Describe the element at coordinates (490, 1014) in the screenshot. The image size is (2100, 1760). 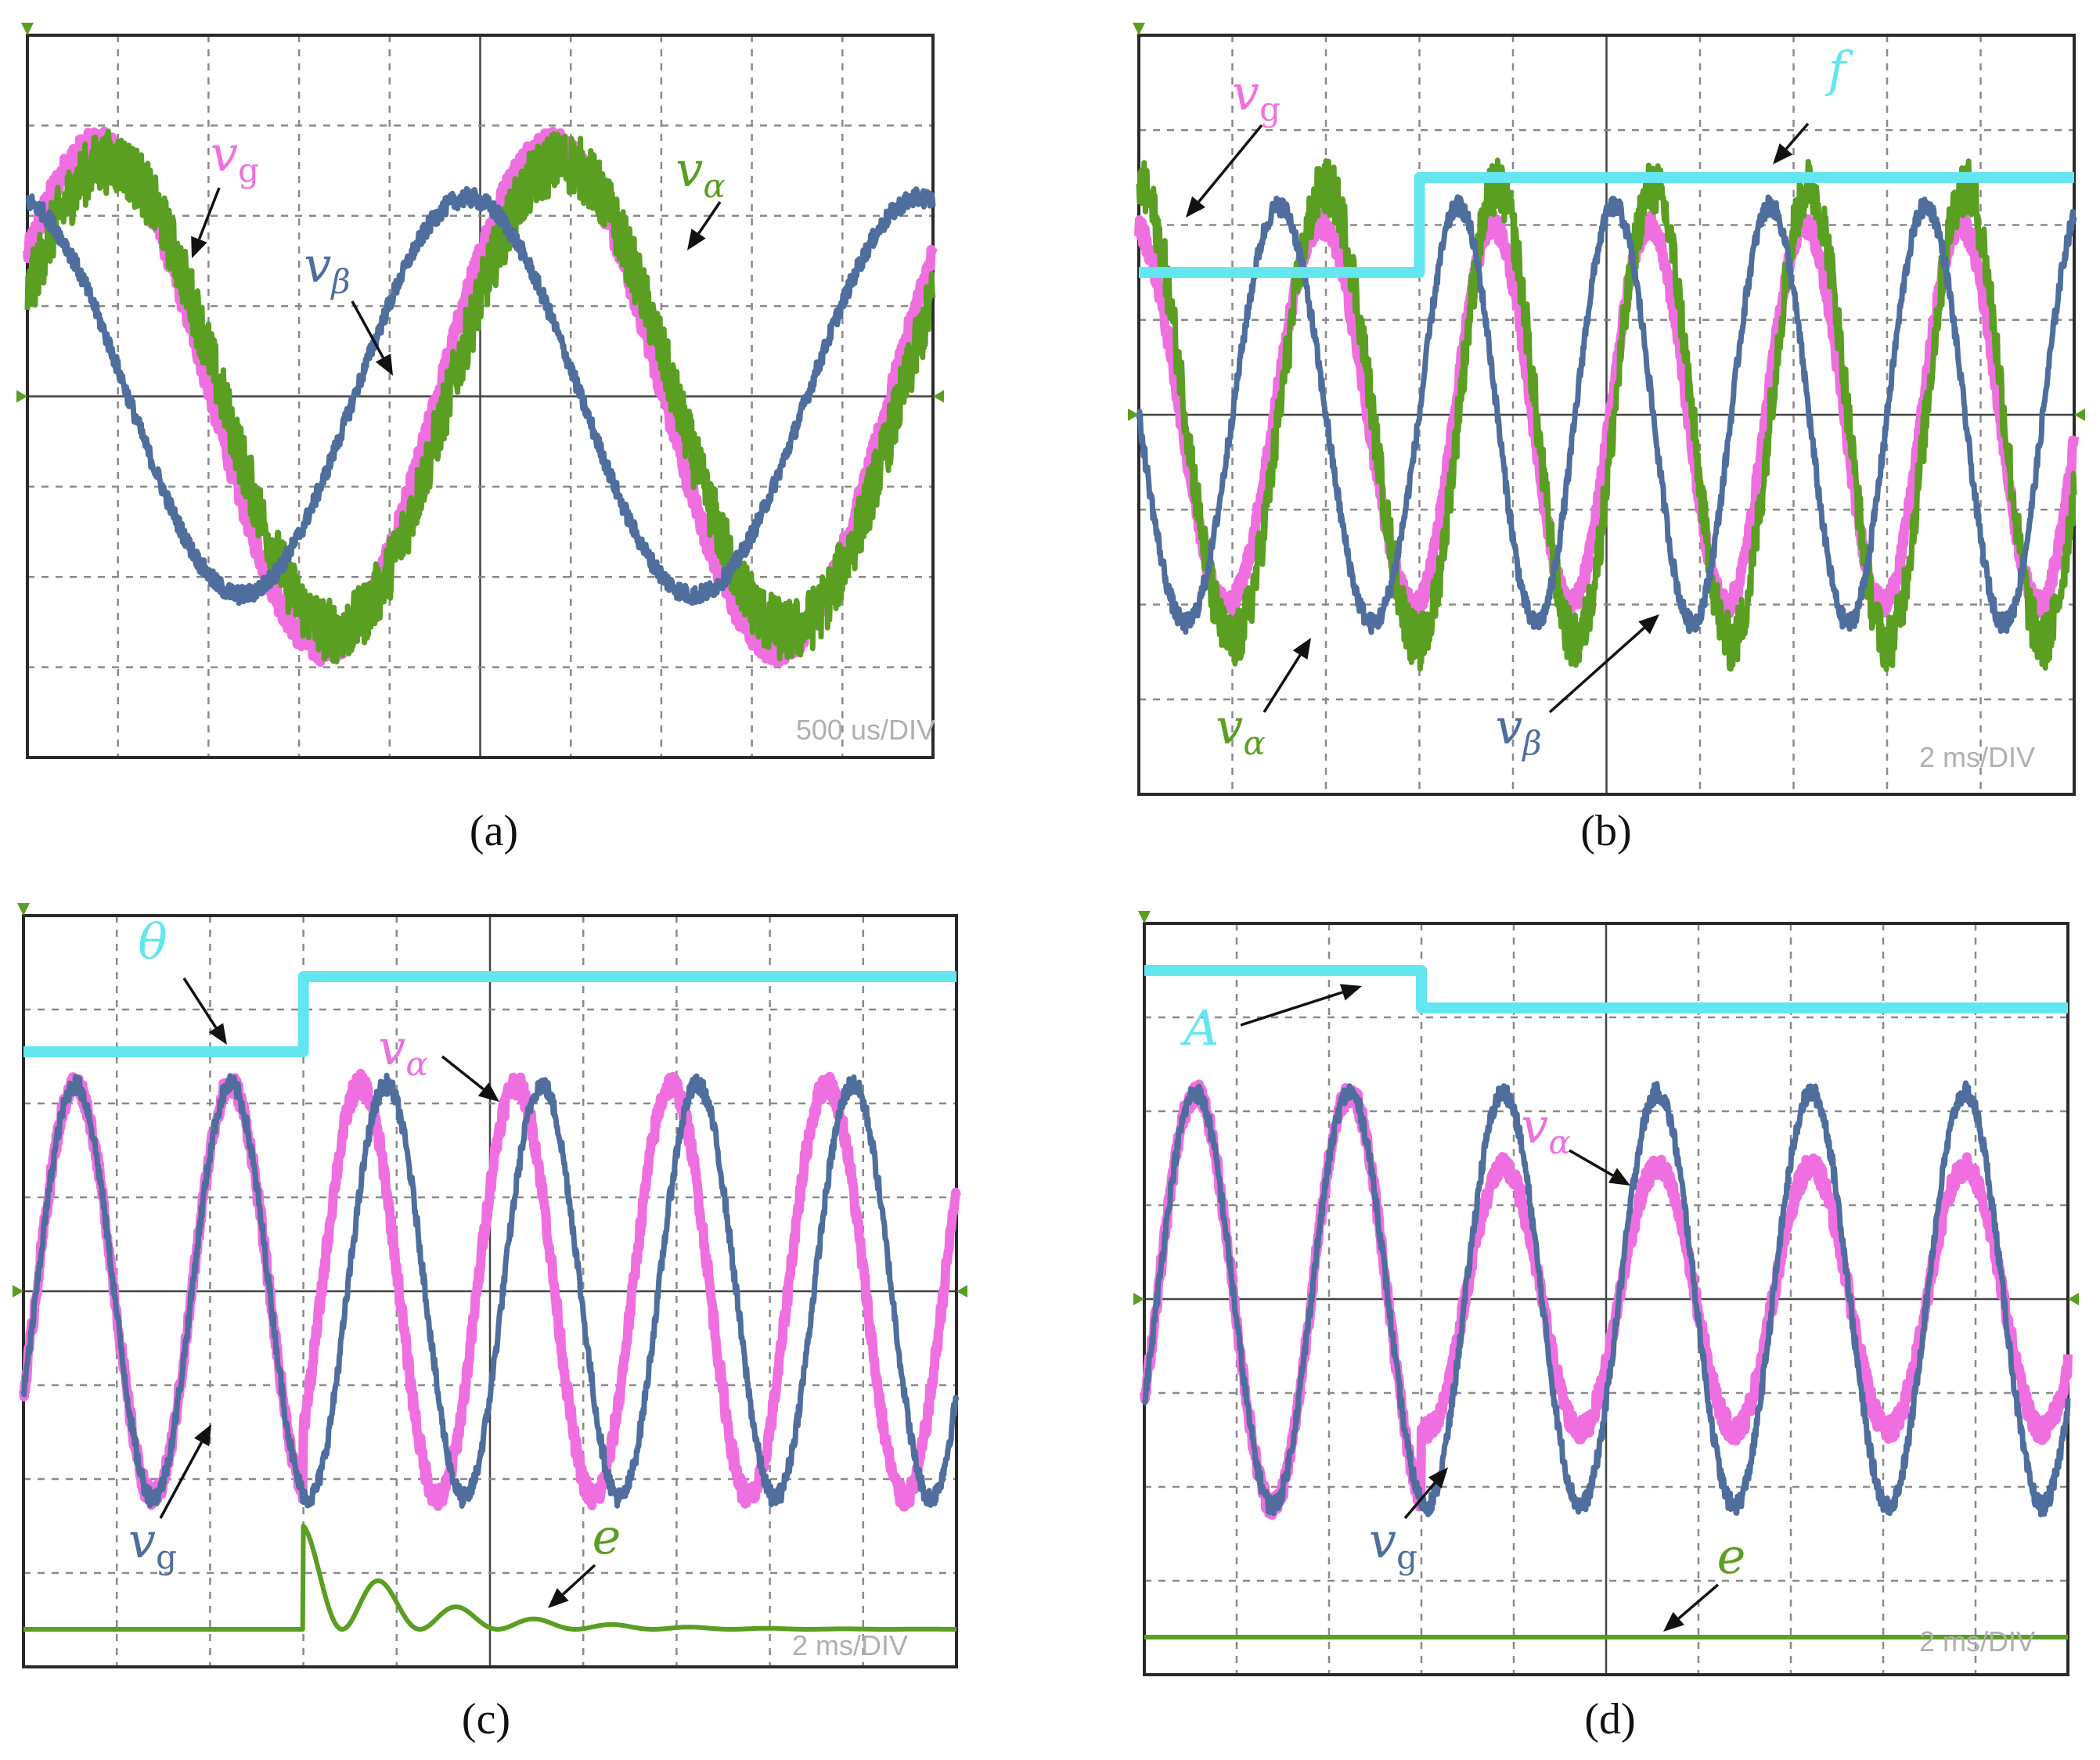
I see `trace-theta` at that location.